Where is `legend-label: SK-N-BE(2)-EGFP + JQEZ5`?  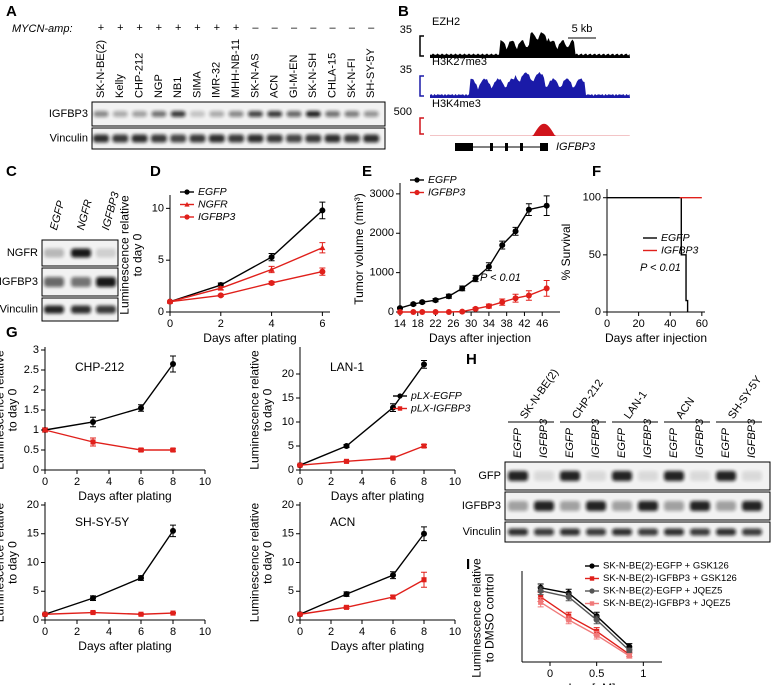
legend-label: SK-N-BE(2)-EGFP + JQEZ5 is located at coordinates (662, 591).